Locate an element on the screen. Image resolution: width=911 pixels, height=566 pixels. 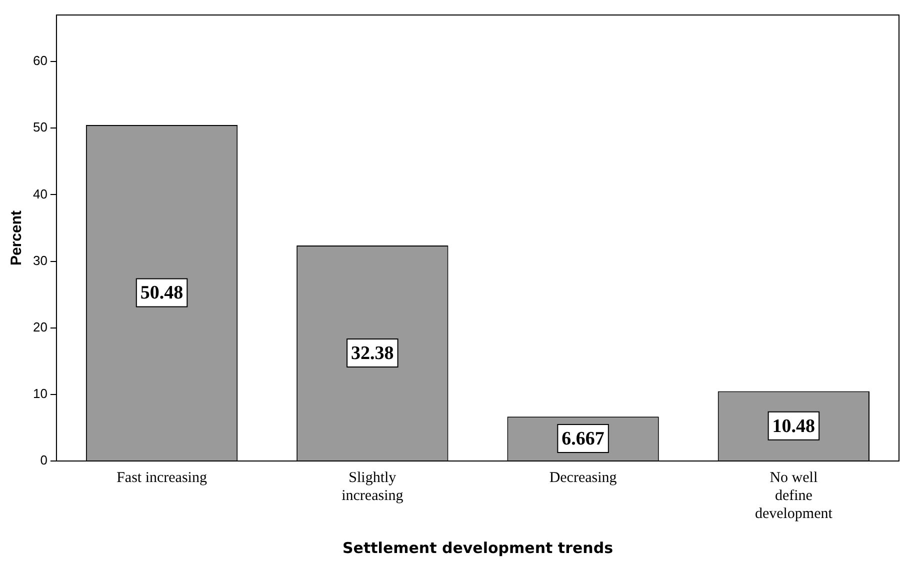
x-tick-label: Fast increasing is located at coordinates (162, 478).